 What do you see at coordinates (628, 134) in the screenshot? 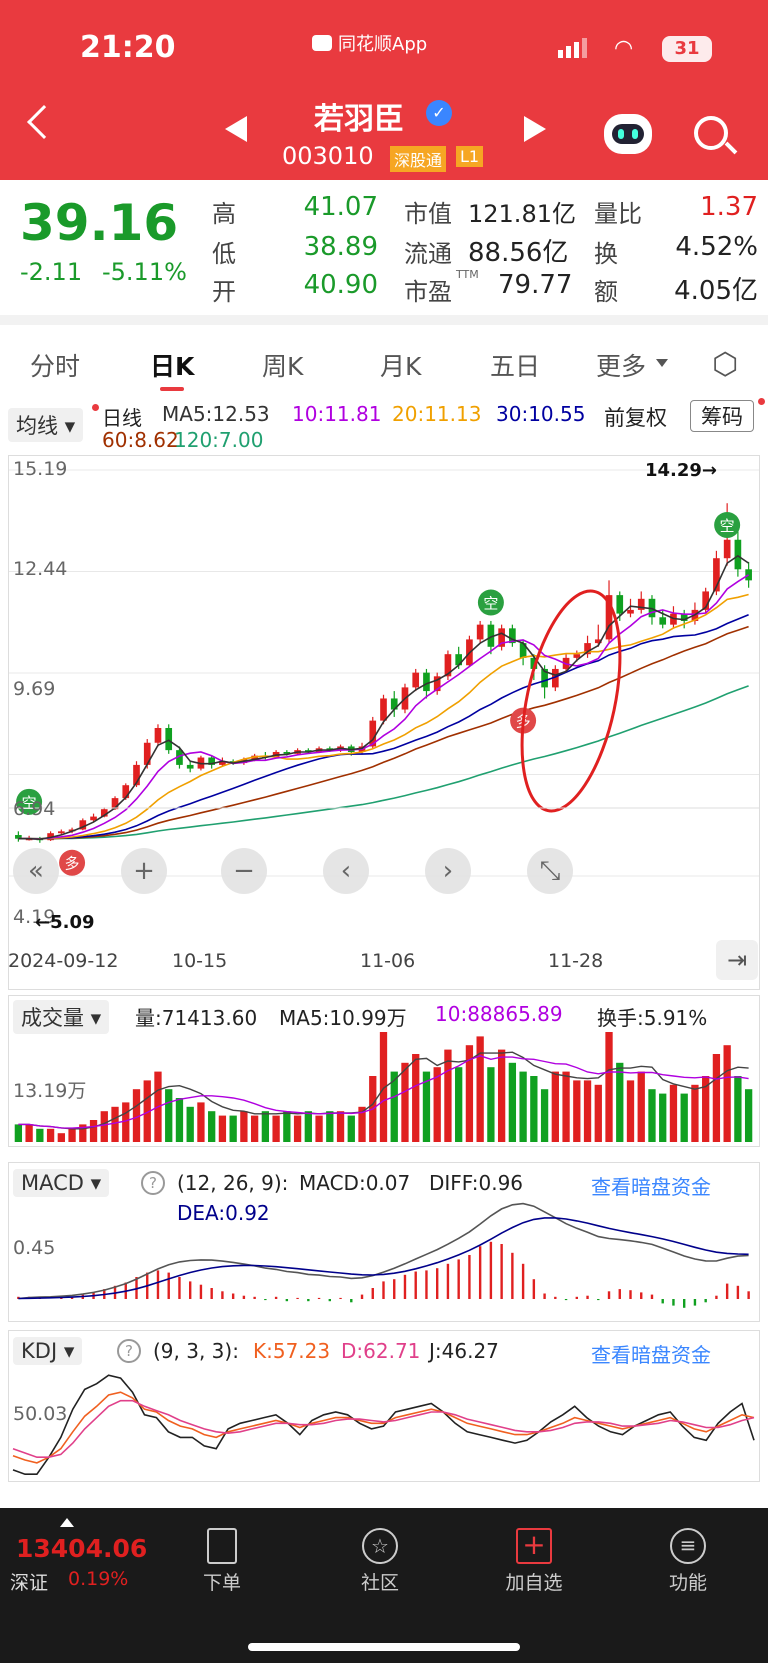
I see `robot-icon` at bounding box center [628, 134].